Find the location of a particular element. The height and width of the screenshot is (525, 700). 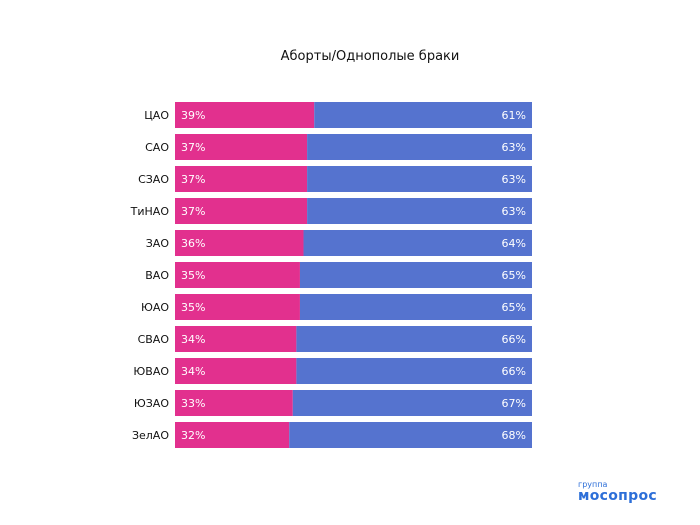

category-label: СВАО is located at coordinates (154, 339).